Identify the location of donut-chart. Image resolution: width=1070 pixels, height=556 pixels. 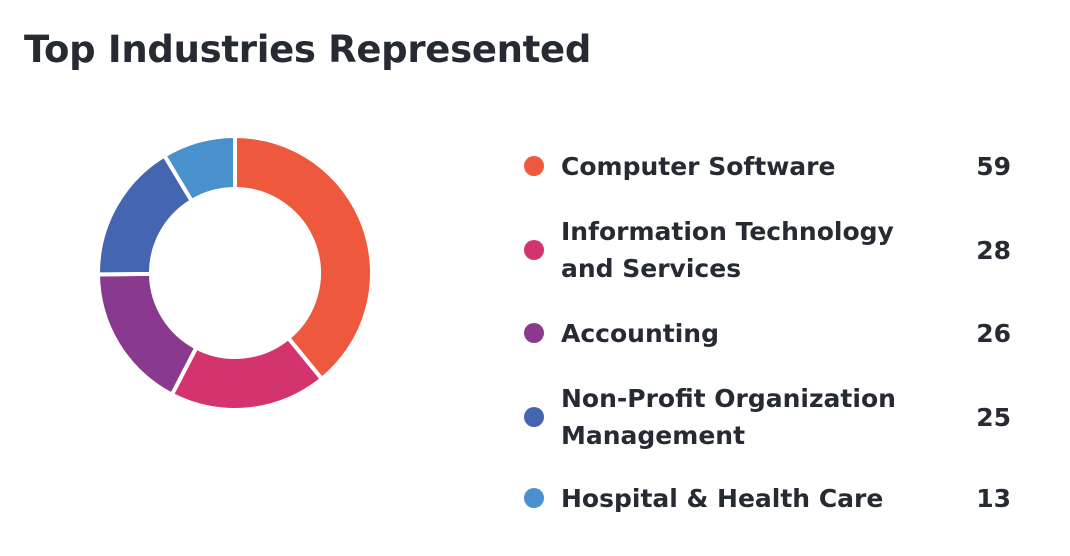
(235, 273).